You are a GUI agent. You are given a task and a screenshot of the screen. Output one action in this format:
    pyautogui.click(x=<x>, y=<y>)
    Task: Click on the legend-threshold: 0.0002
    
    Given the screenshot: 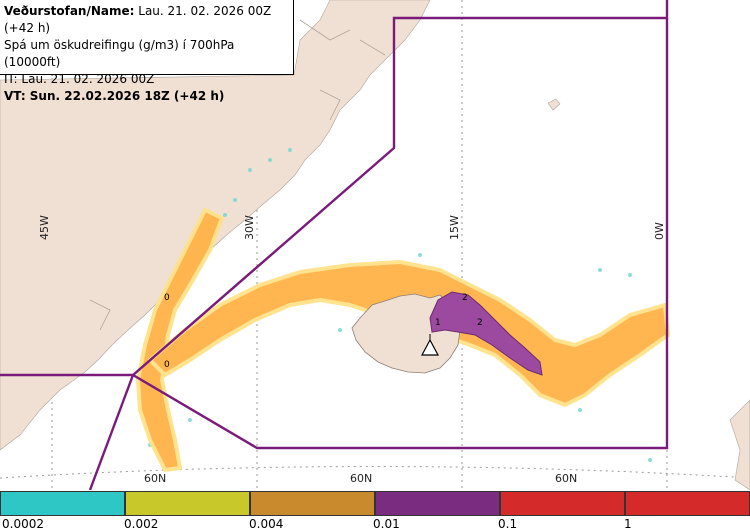 What is the action you would take?
    pyautogui.click(x=23, y=524)
    